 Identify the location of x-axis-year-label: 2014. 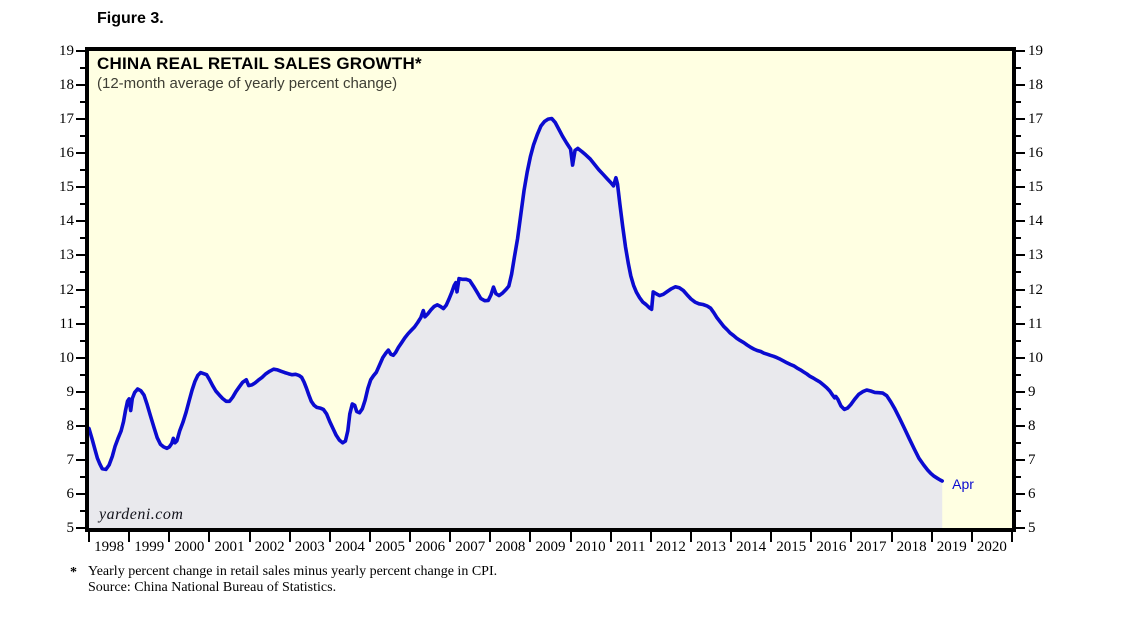
(751, 547).